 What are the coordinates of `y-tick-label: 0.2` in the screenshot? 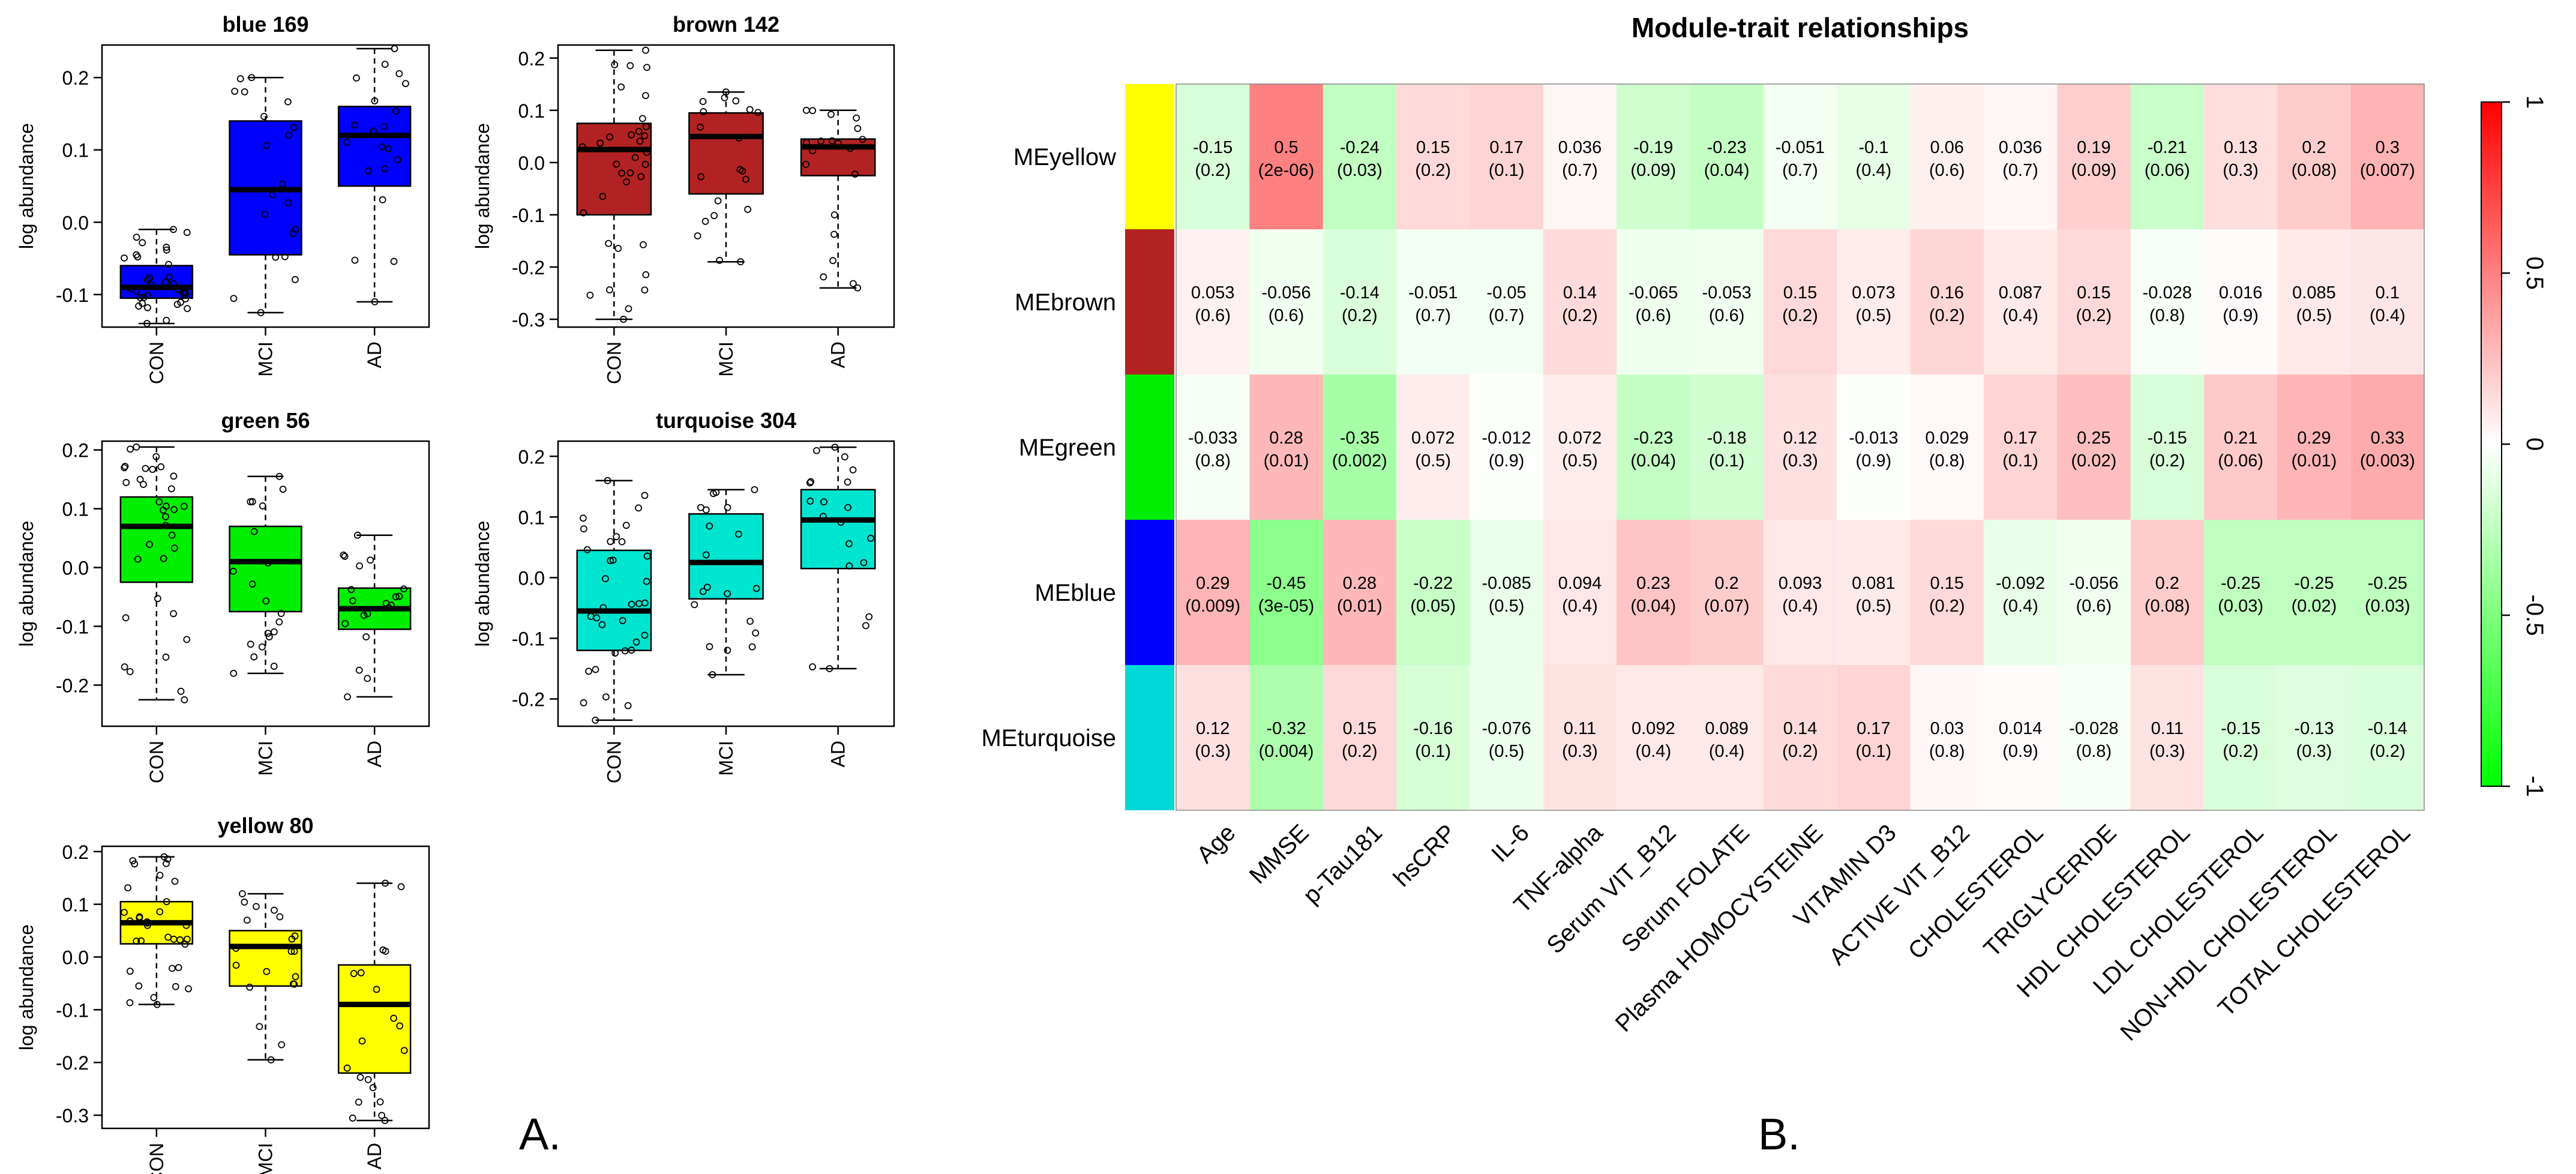 It's located at (531, 59).